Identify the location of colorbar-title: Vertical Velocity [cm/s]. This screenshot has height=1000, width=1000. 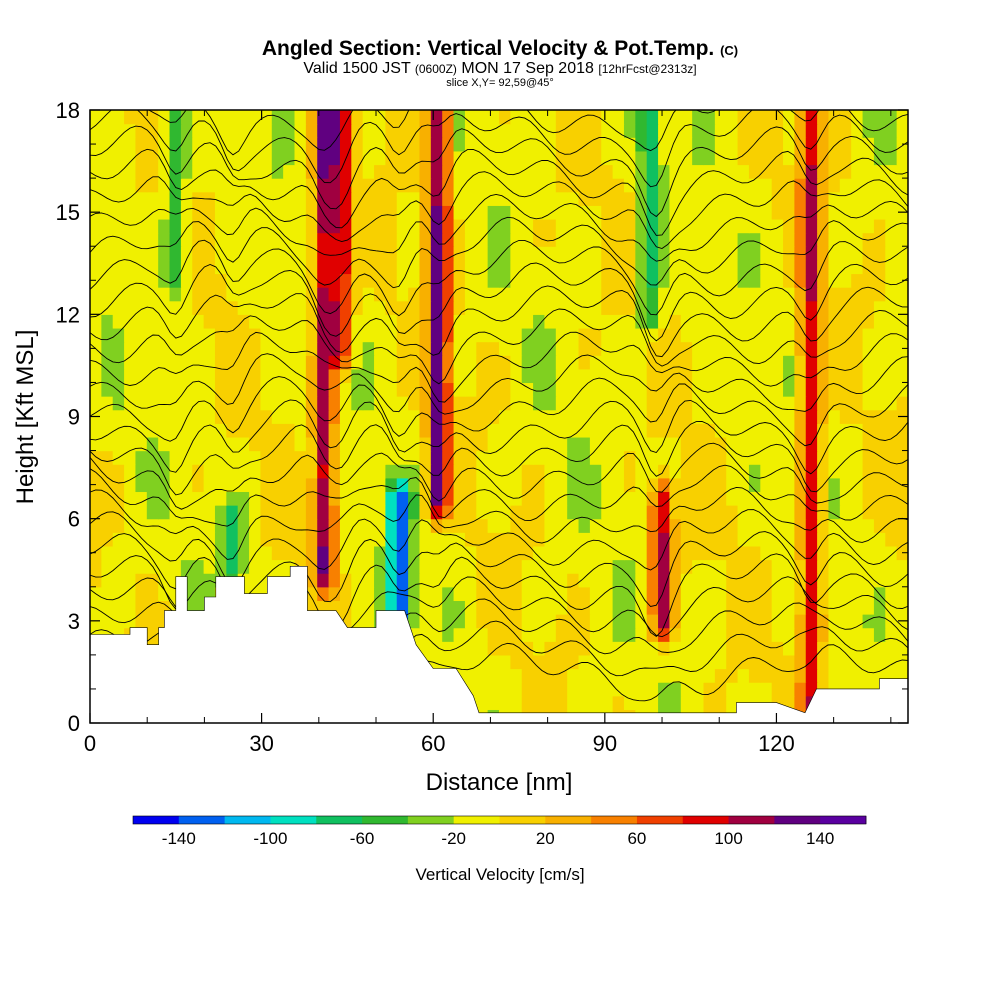
(499, 874).